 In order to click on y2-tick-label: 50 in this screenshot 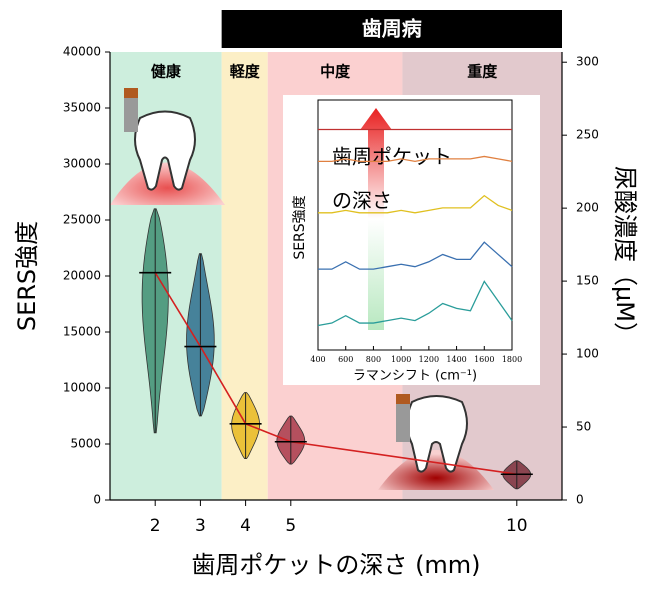, I will do `click(583, 427)`.